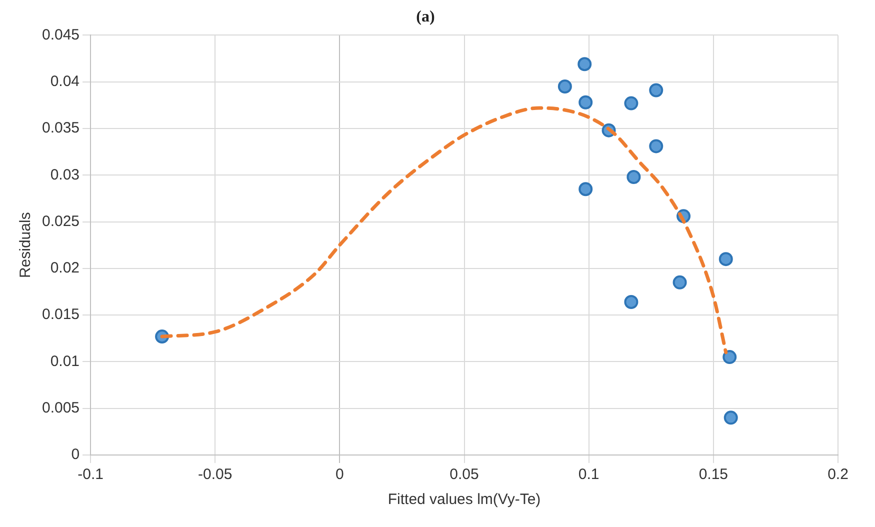 This screenshot has width=875, height=527. I want to click on y-tick-label: 0.045, so click(61, 35).